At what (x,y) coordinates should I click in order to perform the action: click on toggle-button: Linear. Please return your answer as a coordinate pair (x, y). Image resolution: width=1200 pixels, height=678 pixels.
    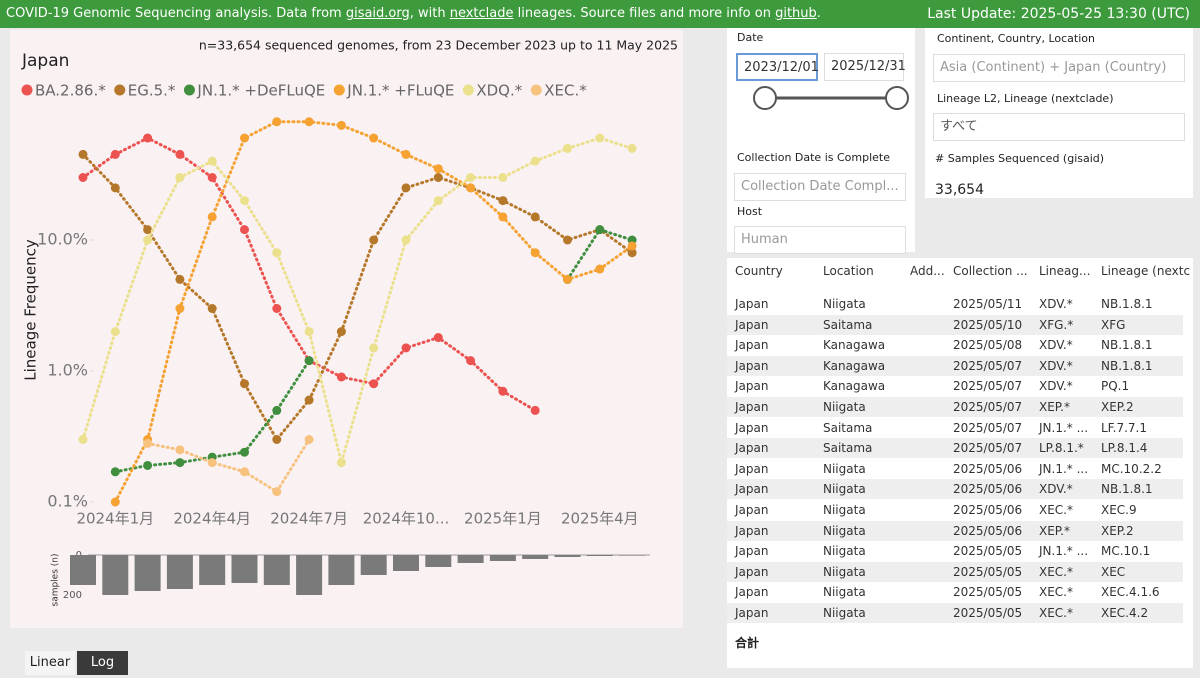
    Looking at the image, I should click on (50, 663).